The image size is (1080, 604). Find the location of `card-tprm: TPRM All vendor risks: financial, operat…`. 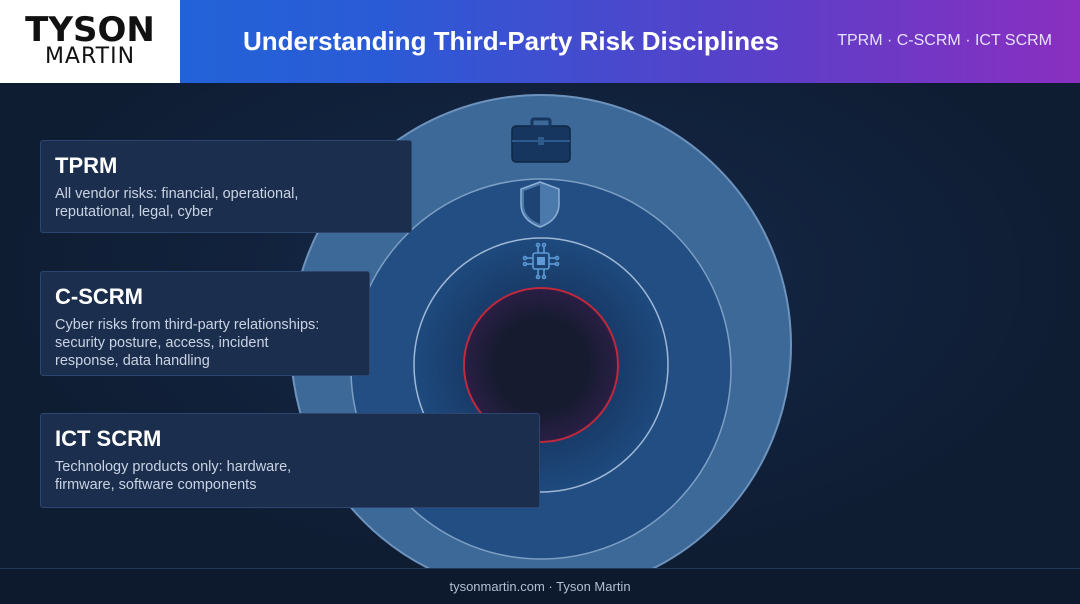

card-tprm: TPRM All vendor risks: financial, operat… is located at coordinates (226, 186).